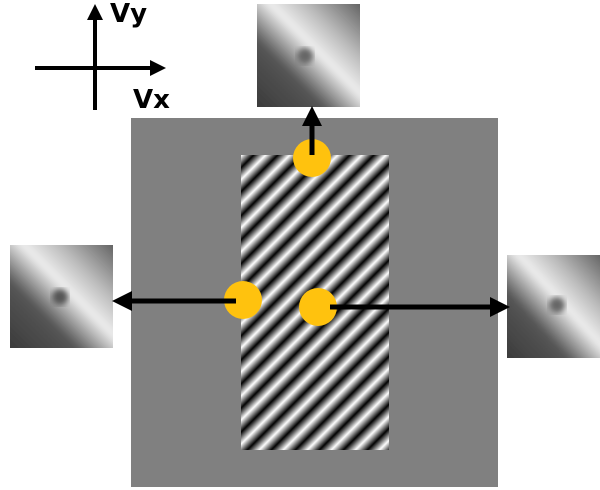 Image resolution: width=600 pixels, height=490 pixels. Describe the element at coordinates (553, 306) in the screenshot. I see `thumbnail-right` at that location.